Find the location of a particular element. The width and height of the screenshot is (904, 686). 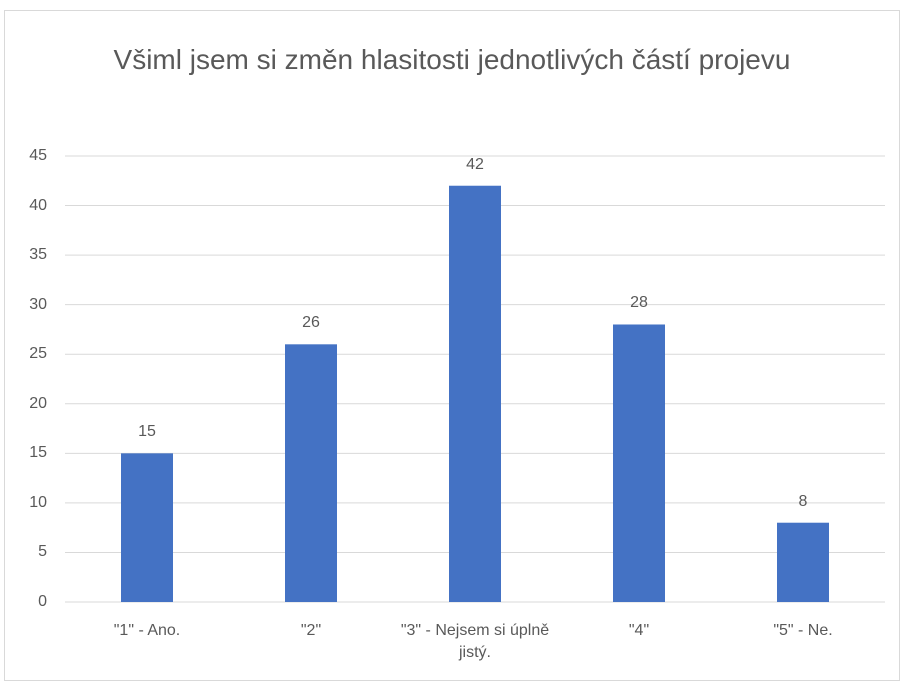

y-tick-label: 40 is located at coordinates (38, 205).